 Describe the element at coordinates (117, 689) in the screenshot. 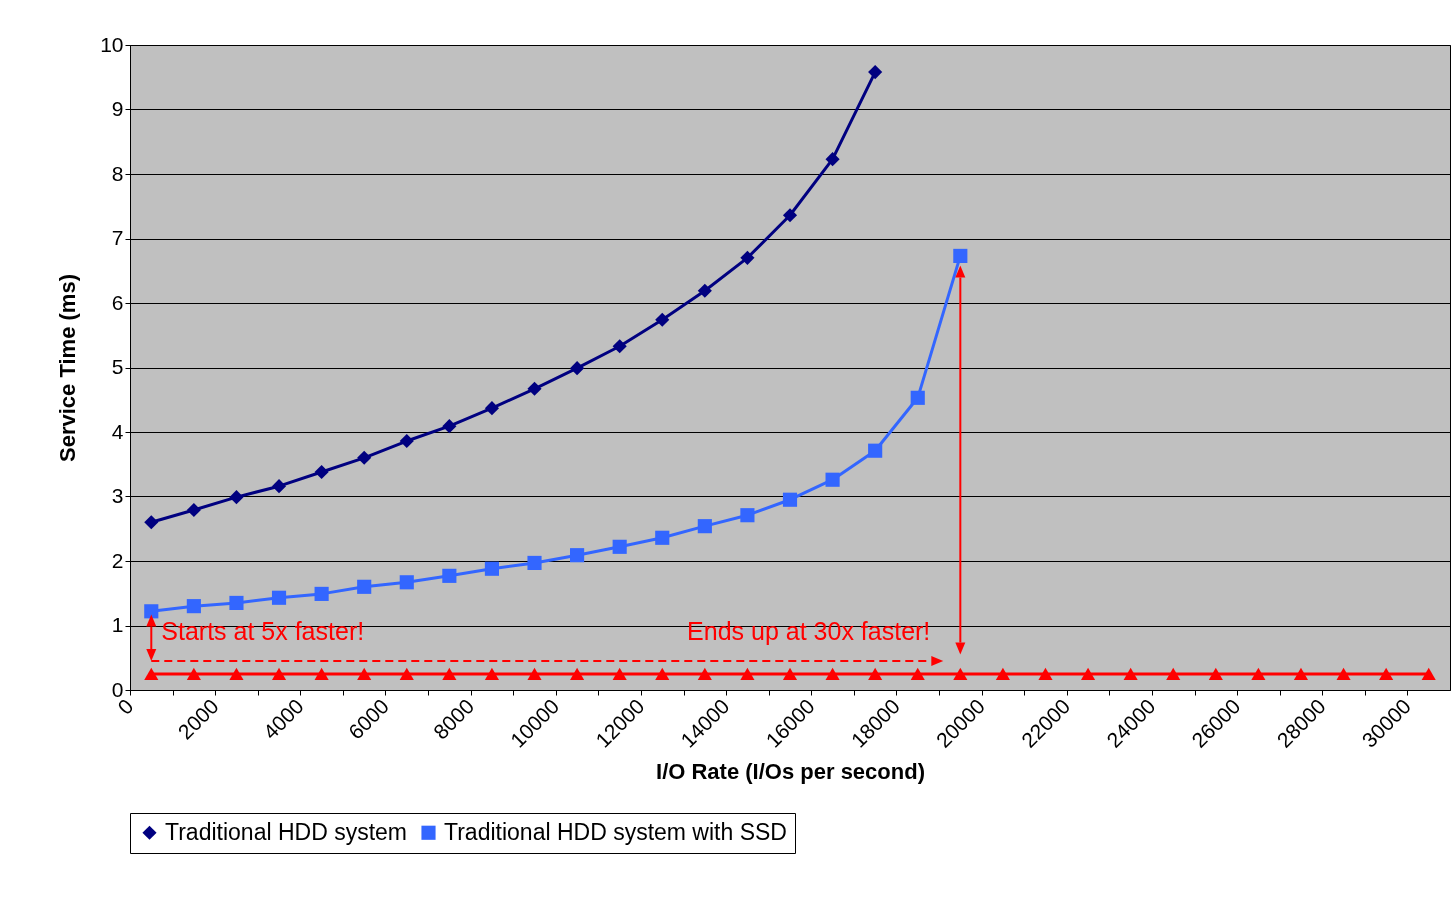

I see `y-tick-label: 0` at that location.